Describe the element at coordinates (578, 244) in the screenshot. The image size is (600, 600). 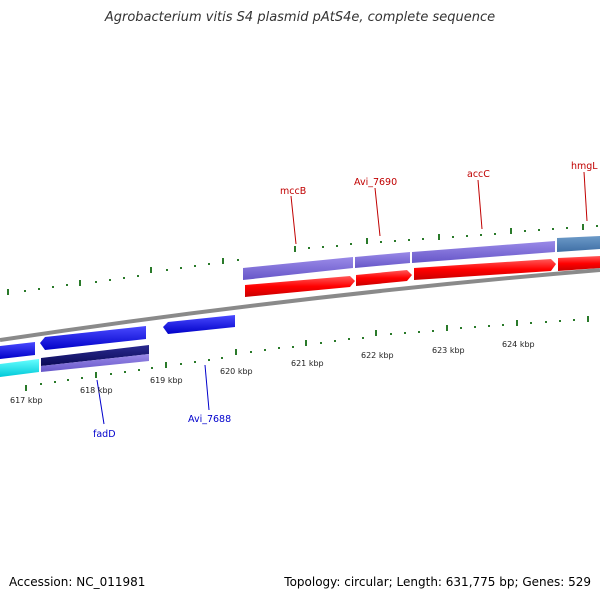
I see `gene-hmgL-steel` at that location.